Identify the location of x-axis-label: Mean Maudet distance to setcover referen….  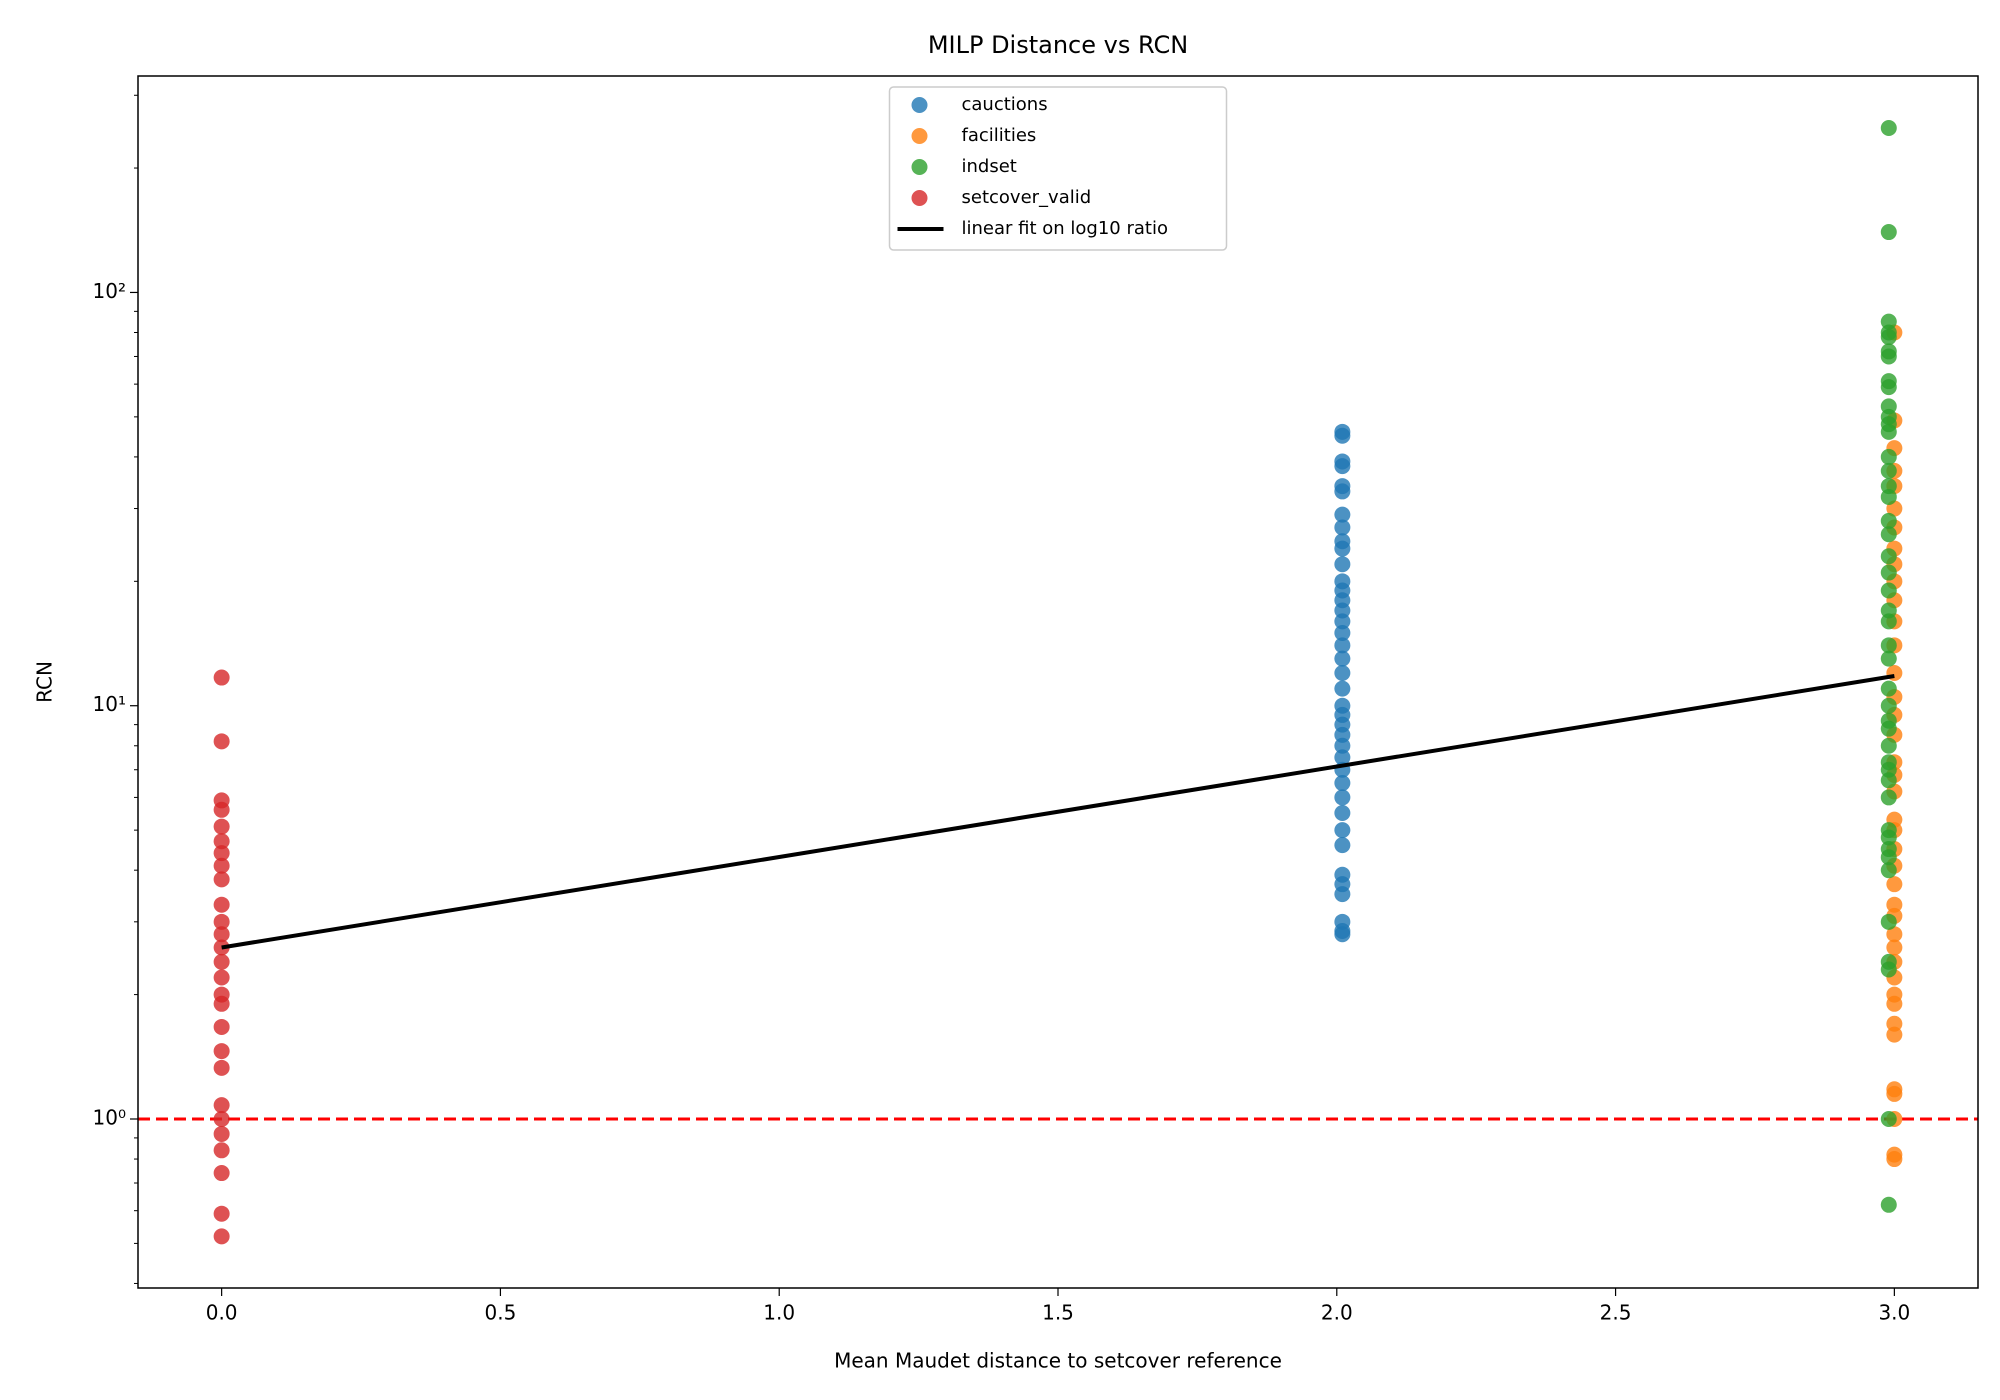
(1058, 1361).